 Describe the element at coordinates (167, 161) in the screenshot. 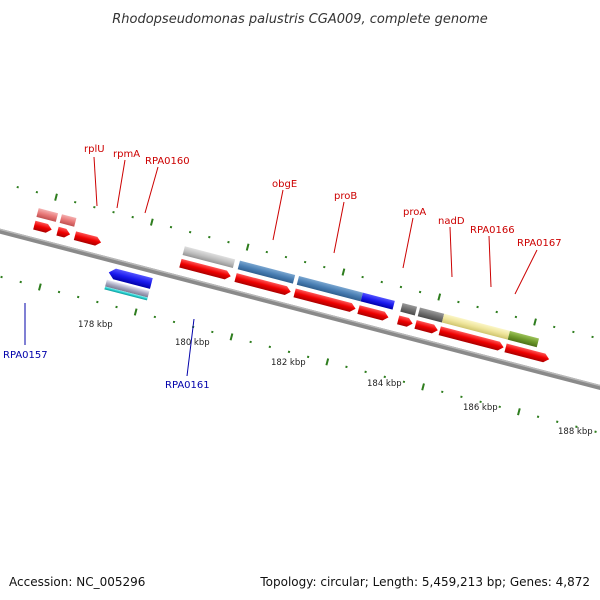

I see `gene-label-RPA0160: RPA0160` at that location.